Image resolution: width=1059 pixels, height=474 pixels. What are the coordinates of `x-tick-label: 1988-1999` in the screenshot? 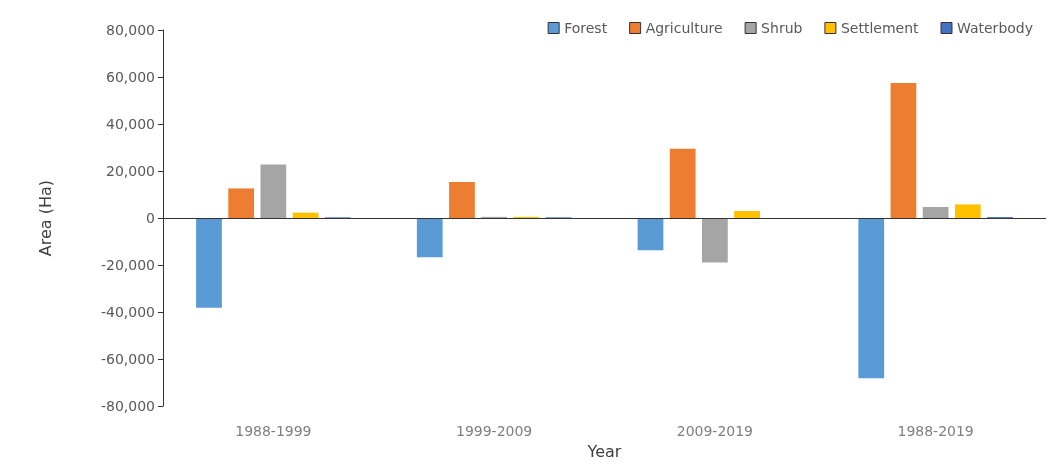 It's located at (273, 431).